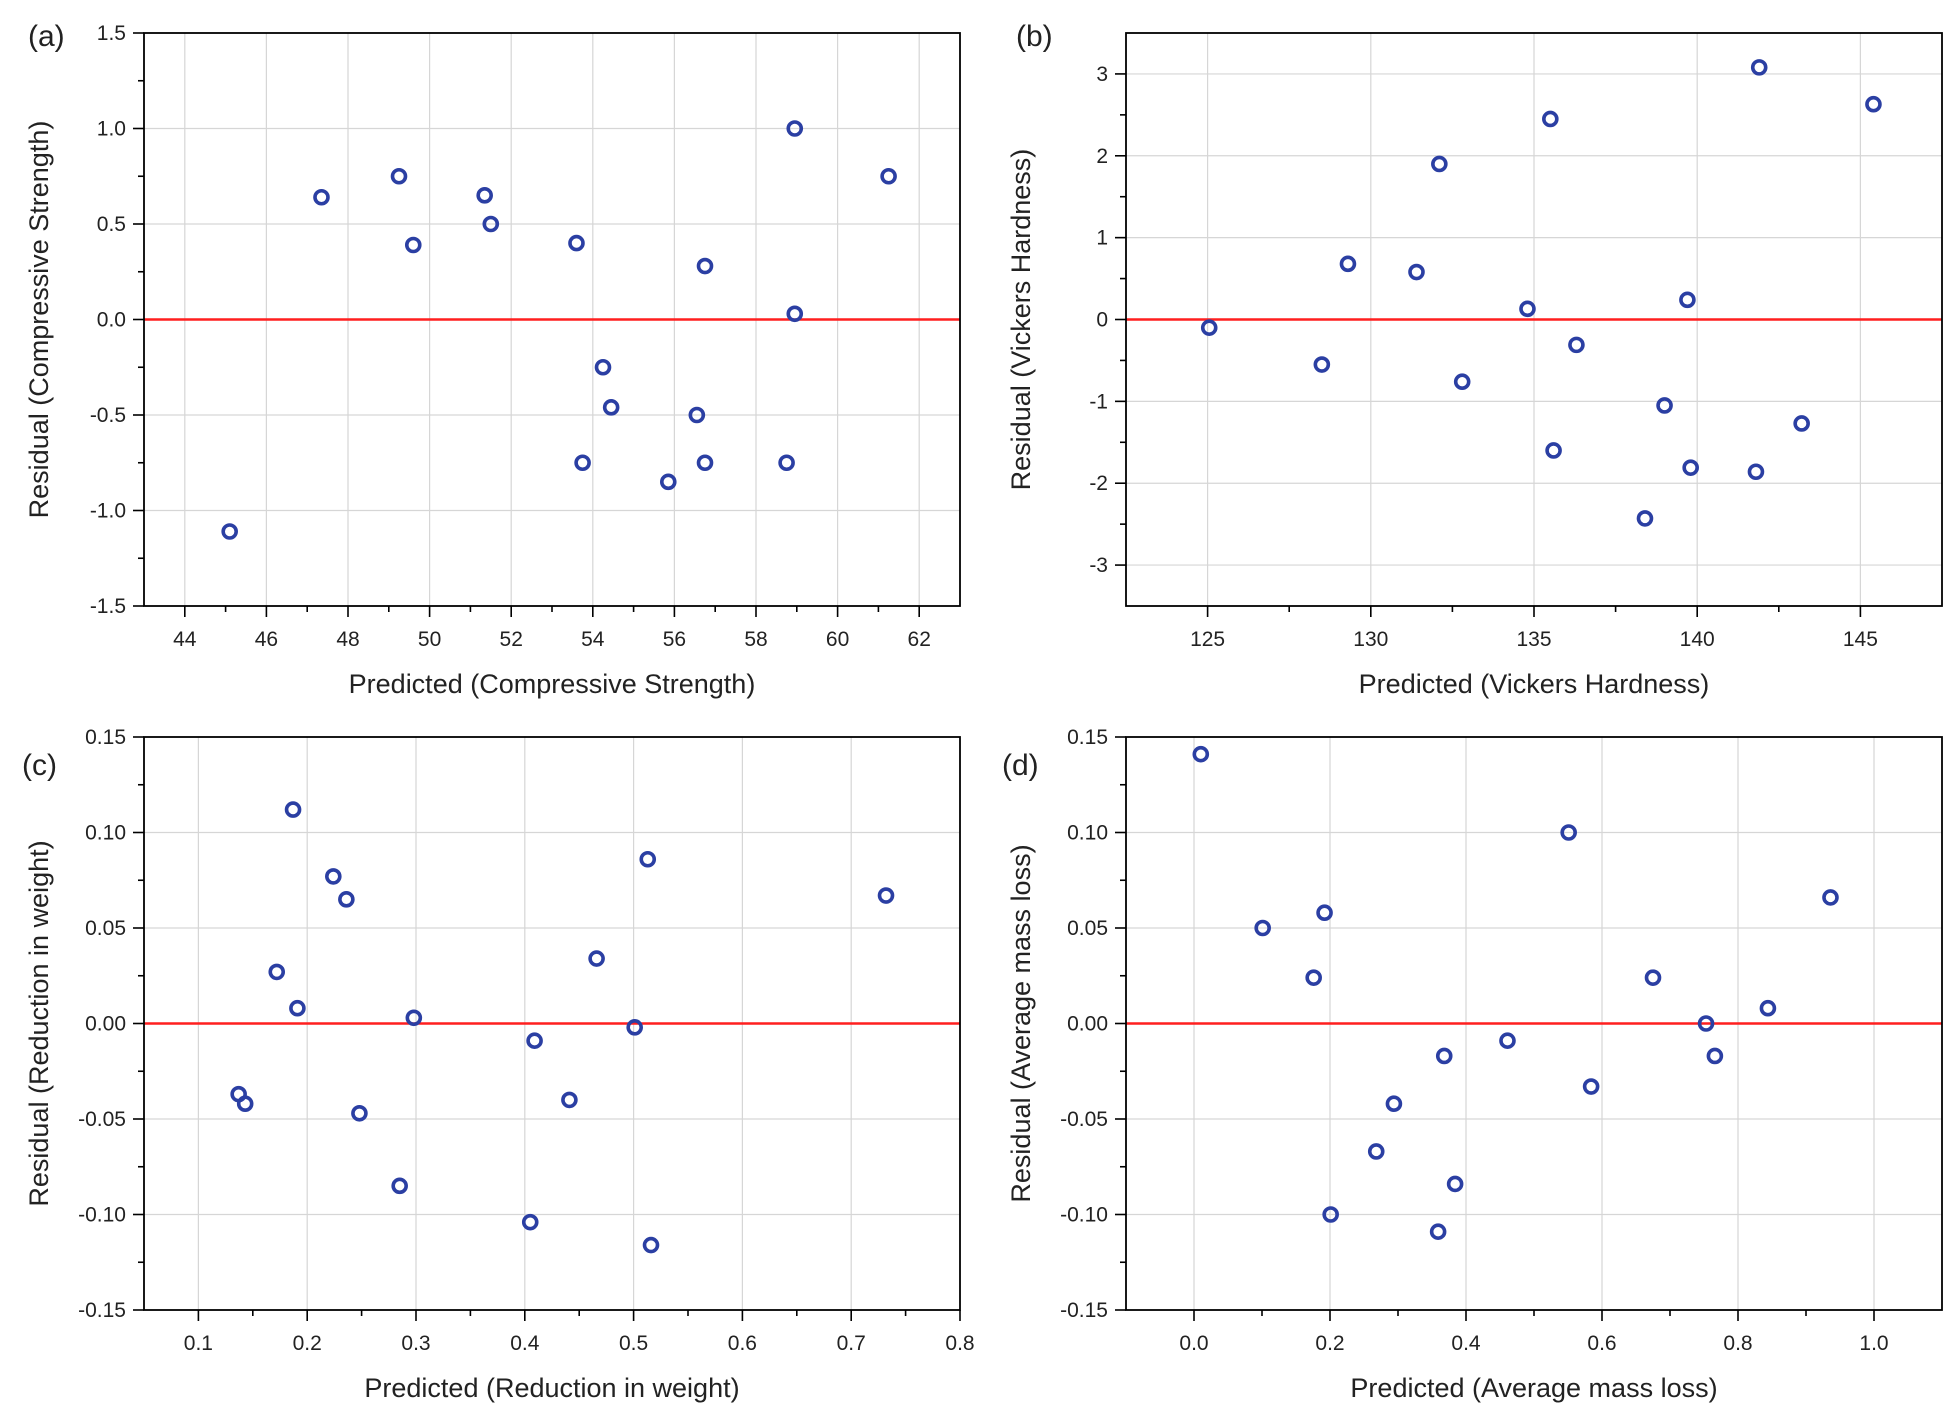 This screenshot has width=1945, height=1404. What do you see at coordinates (185, 639) in the screenshot?
I see `x-tick-label: 44` at bounding box center [185, 639].